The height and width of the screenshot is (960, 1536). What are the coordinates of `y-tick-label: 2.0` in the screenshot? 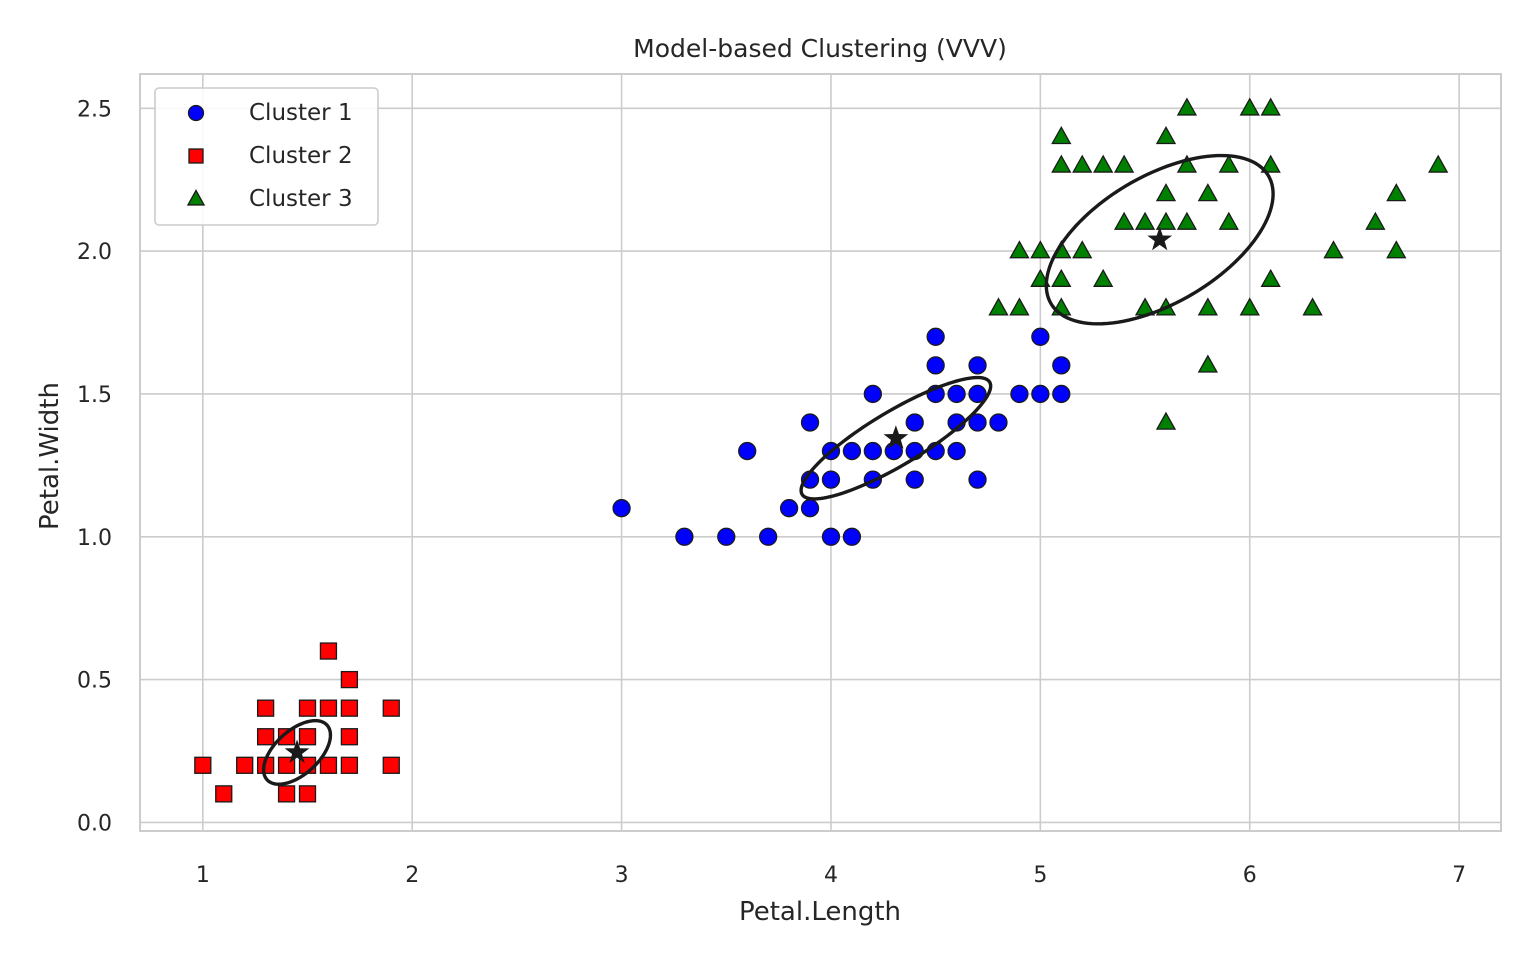 It's located at (94, 252).